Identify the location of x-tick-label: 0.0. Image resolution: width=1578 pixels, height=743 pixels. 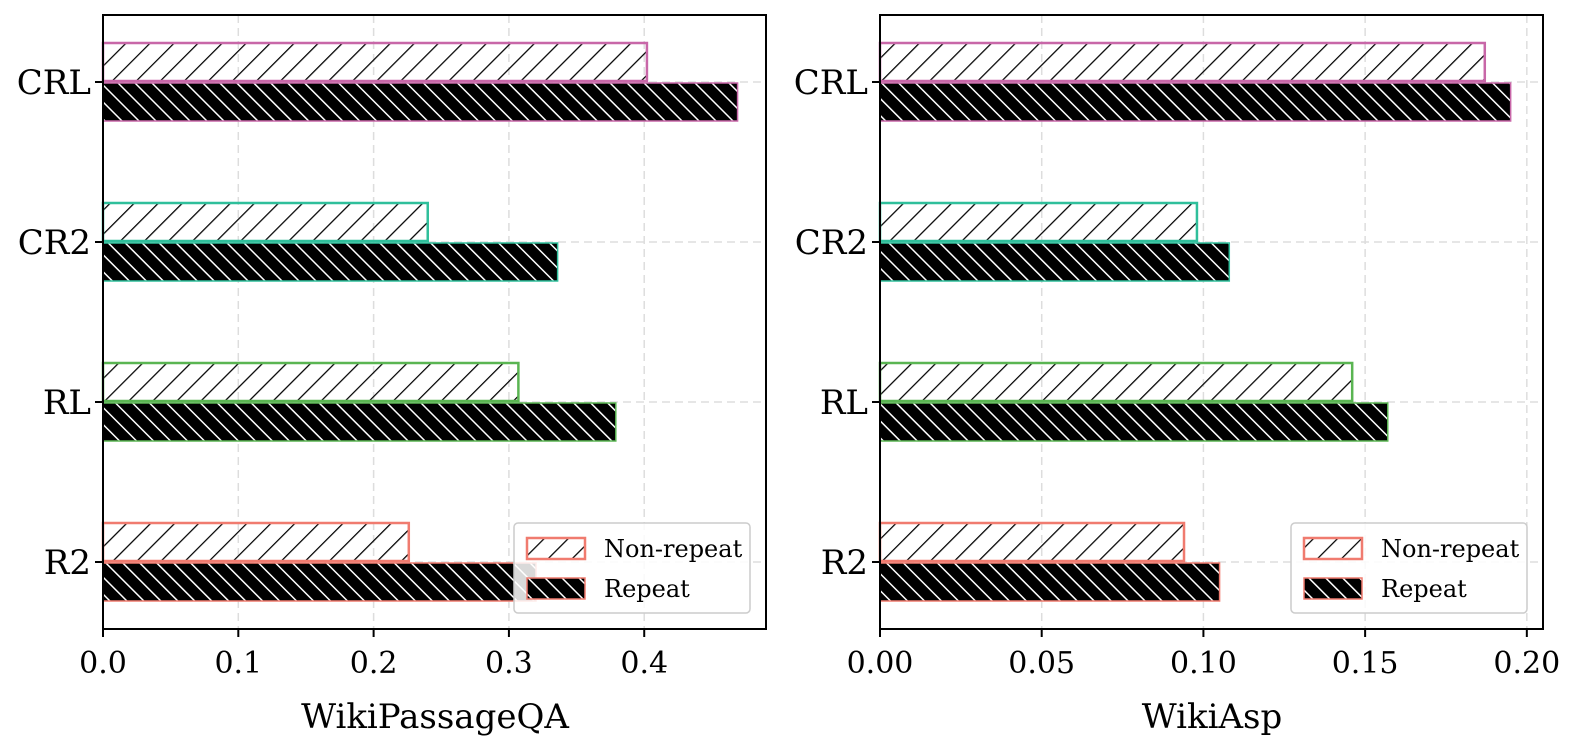
(103, 663).